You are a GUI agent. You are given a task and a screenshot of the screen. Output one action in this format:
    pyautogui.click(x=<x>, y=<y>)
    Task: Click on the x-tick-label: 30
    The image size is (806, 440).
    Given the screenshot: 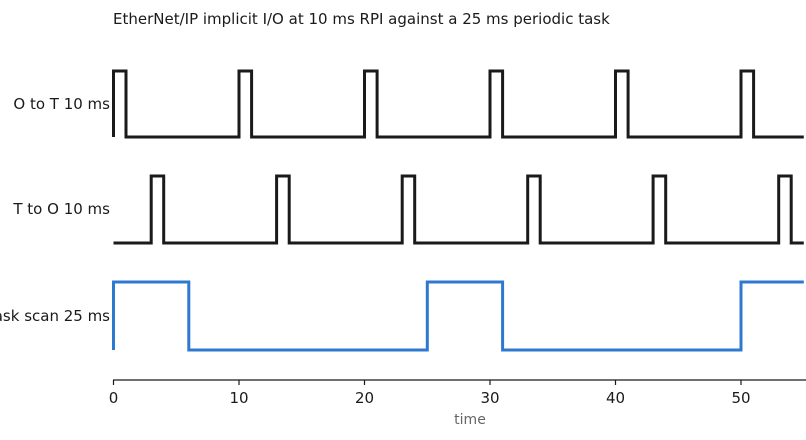 What is the action you would take?
    pyautogui.click(x=489, y=398)
    